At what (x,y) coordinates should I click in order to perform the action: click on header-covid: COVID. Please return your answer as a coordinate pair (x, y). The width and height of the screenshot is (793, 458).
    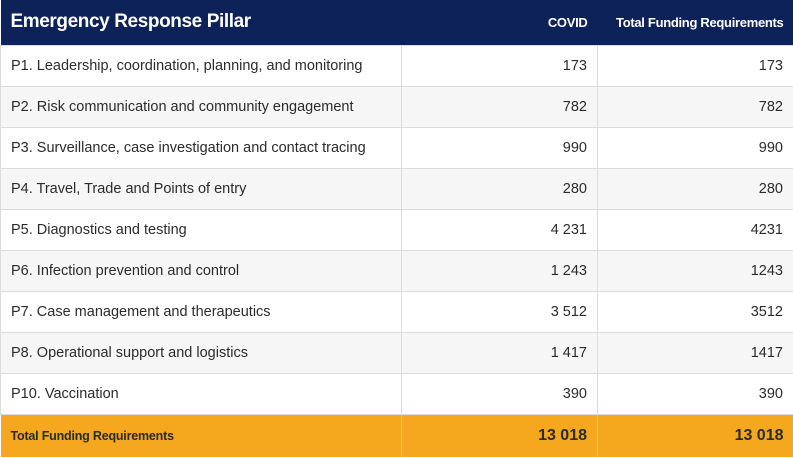
    Looking at the image, I should click on (499, 22).